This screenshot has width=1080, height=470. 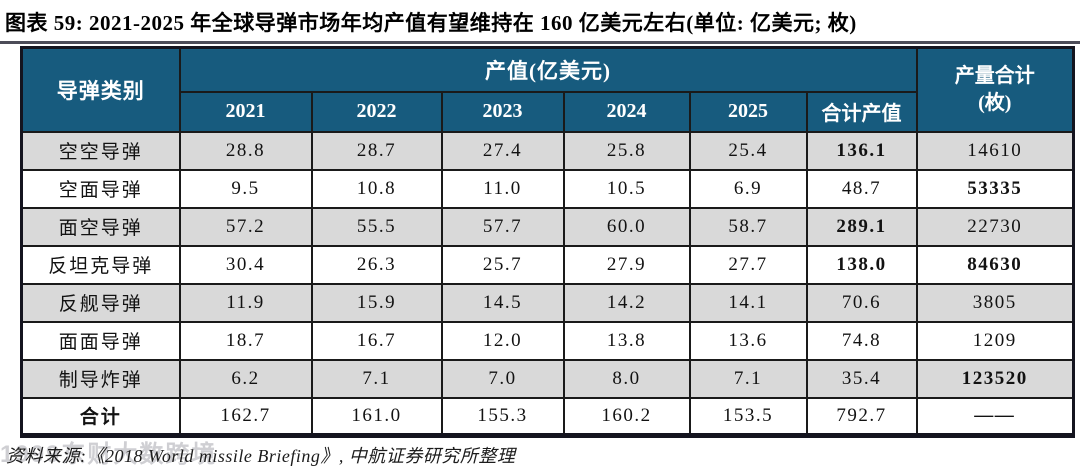 I want to click on table-cell: 30.4, so click(x=245, y=264).